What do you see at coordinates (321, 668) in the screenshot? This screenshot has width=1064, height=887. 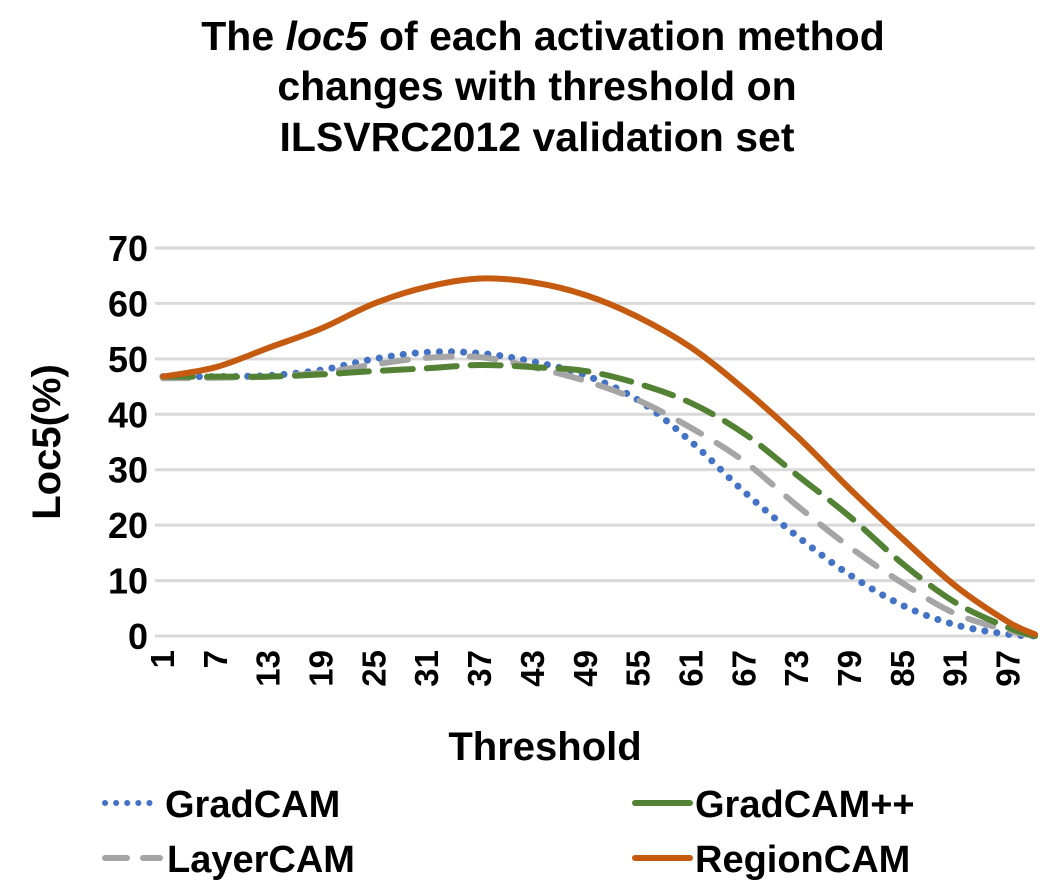 I see `x-tick-label: 19` at bounding box center [321, 668].